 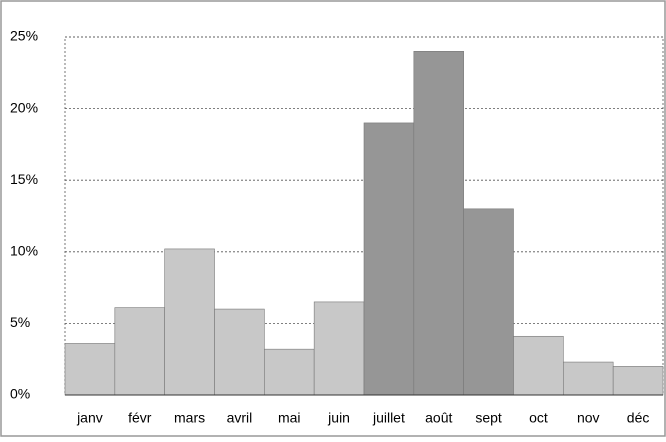 I want to click on x-tick-label: oct, so click(x=538, y=418).